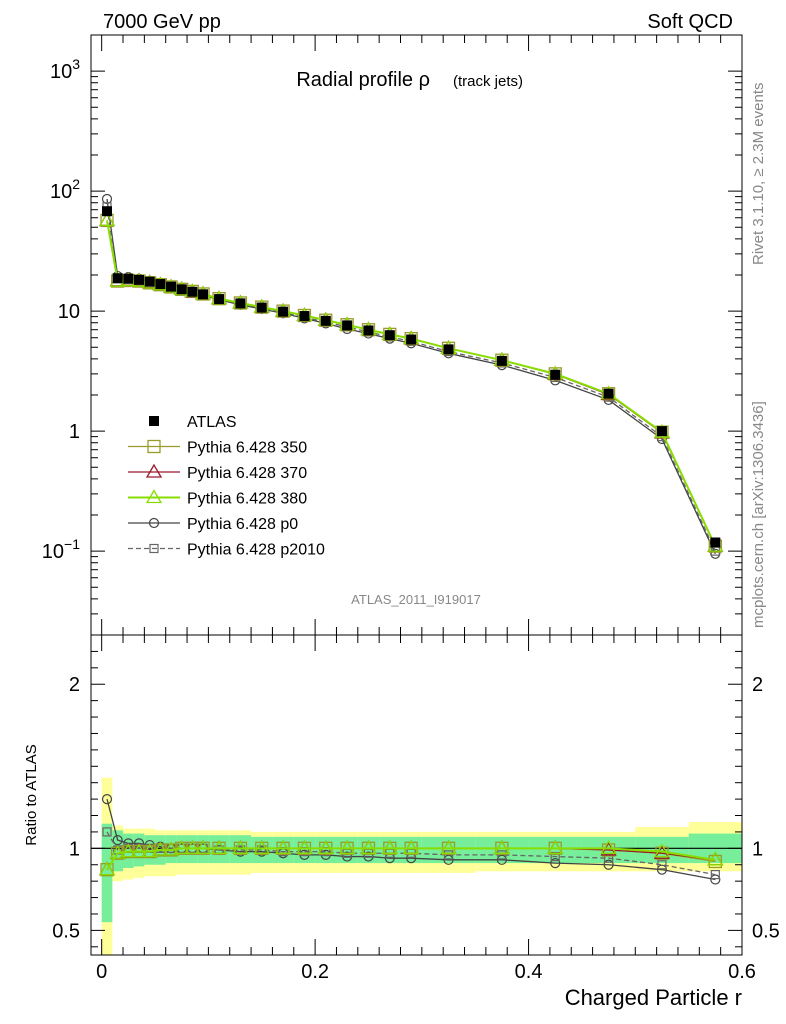 This screenshot has height=1024, width=786. What do you see at coordinates (213, 524) in the screenshot?
I see `legend-entry-p0: Pythia 6.428 p0` at bounding box center [213, 524].